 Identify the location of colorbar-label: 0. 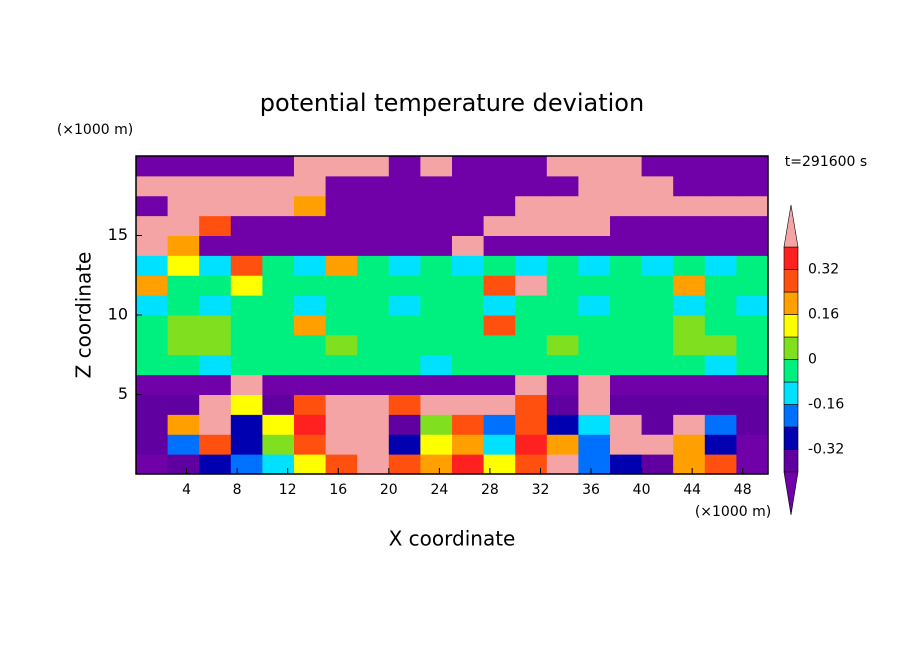
(812, 360).